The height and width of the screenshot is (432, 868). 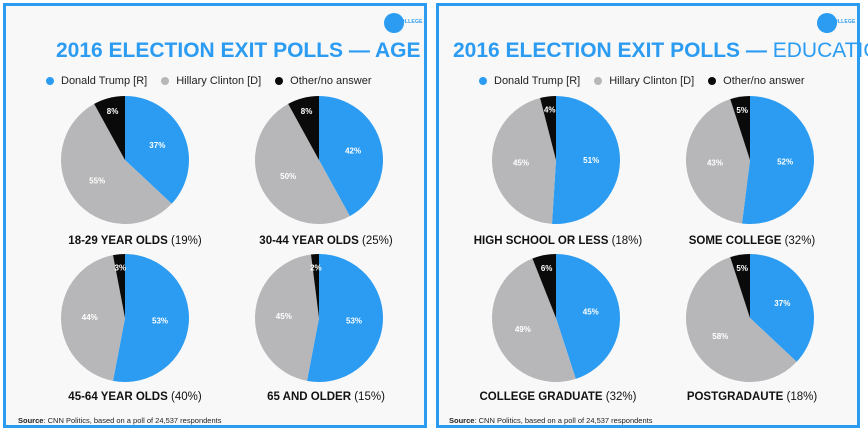 What do you see at coordinates (353, 150) in the screenshot?
I see `pie-slice-label-trump: 42%` at bounding box center [353, 150].